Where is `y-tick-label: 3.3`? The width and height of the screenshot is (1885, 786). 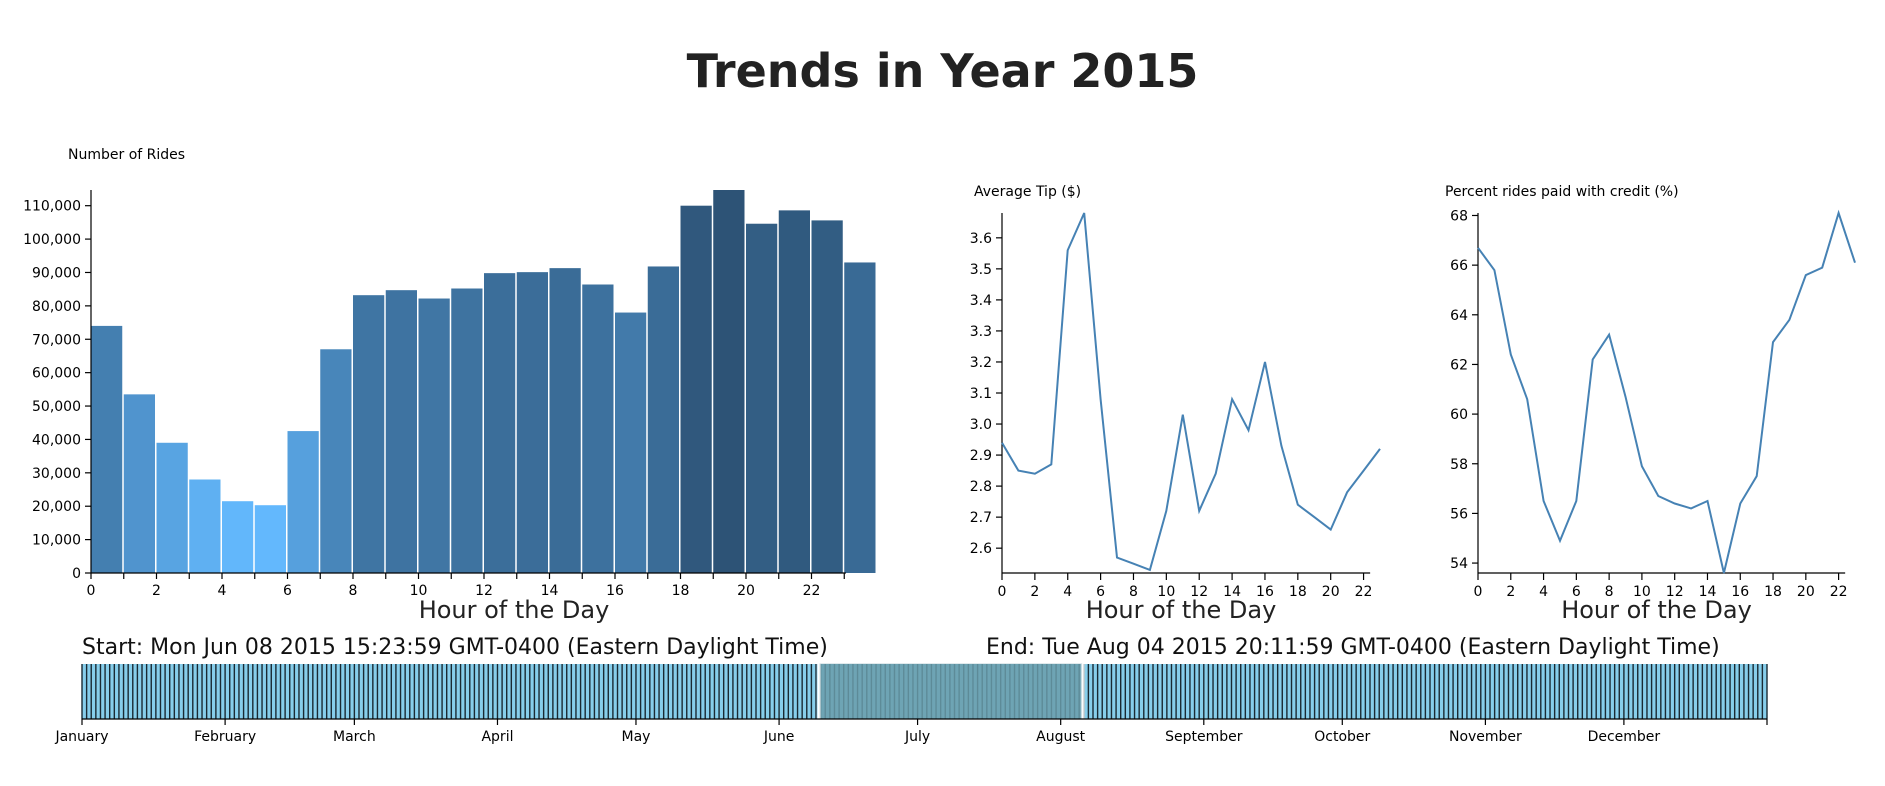 y-tick-label: 3.3 is located at coordinates (981, 332).